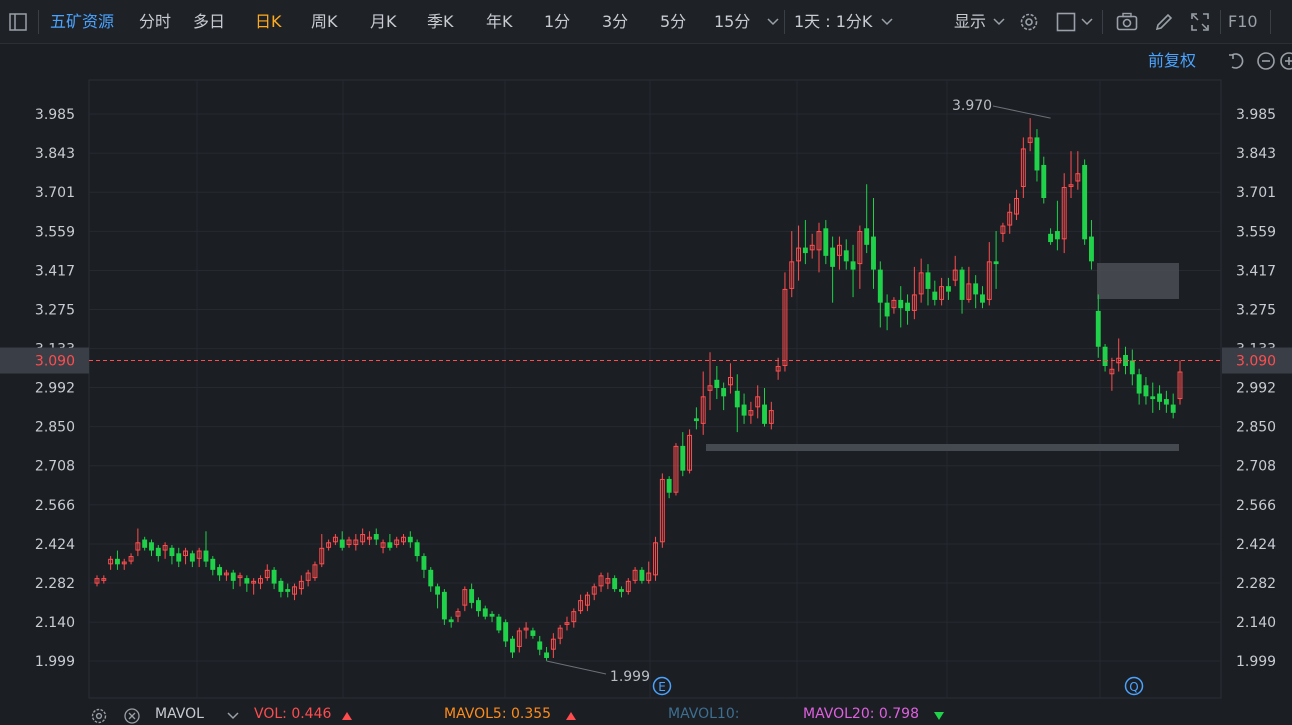  Describe the element at coordinates (82, 21) in the screenshot. I see `stock-name: 五矿资源` at that location.